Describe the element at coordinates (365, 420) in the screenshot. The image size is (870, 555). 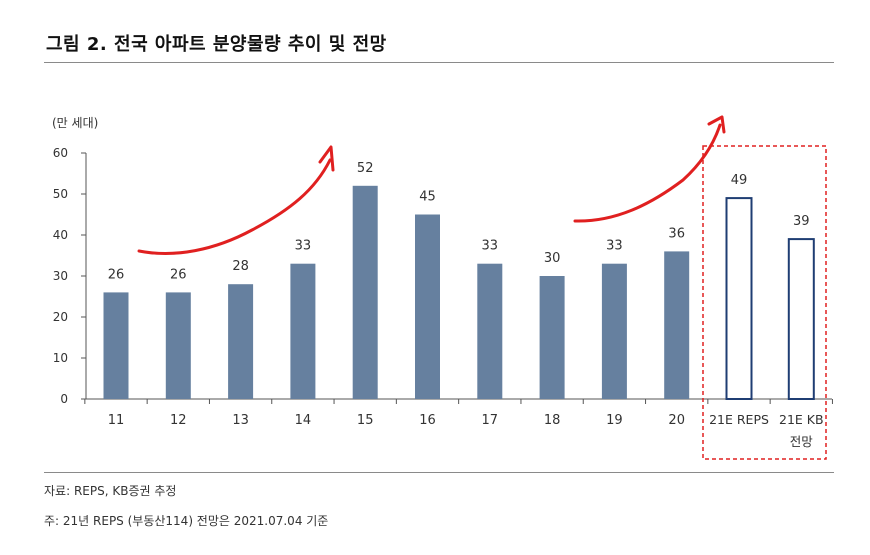
I see `x-tick-label: 15` at that location.